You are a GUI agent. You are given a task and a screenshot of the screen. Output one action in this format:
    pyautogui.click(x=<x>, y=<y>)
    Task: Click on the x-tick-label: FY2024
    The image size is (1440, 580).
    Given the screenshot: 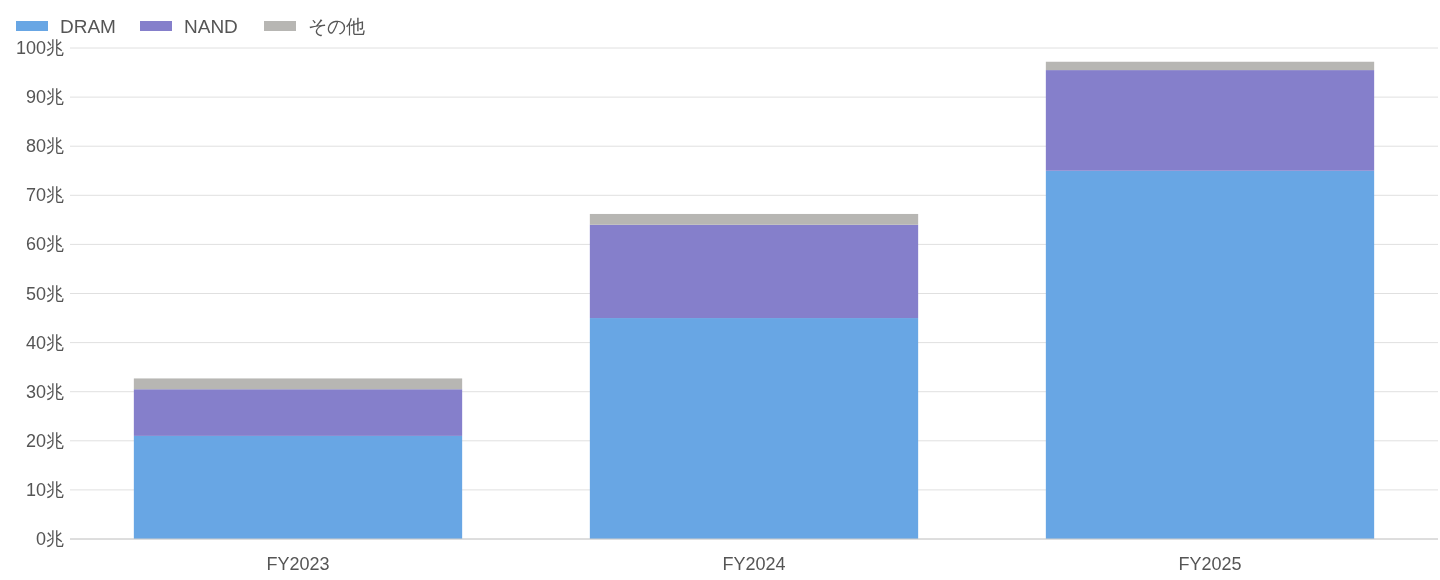 What is the action you would take?
    pyautogui.click(x=754, y=564)
    